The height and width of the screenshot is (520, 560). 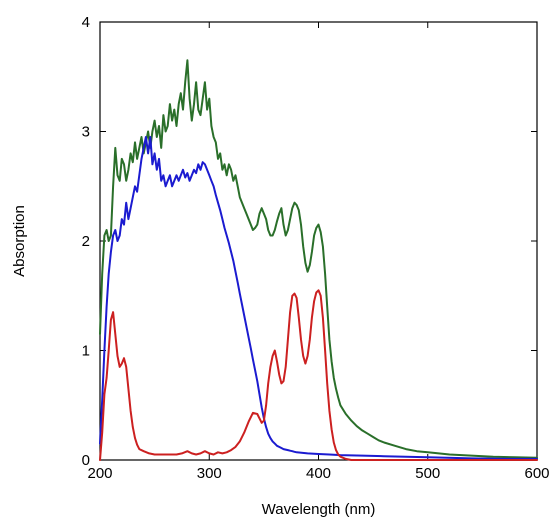 What do you see at coordinates (319, 509) in the screenshot?
I see `x-axis-label: Wavelength (nm)` at bounding box center [319, 509].